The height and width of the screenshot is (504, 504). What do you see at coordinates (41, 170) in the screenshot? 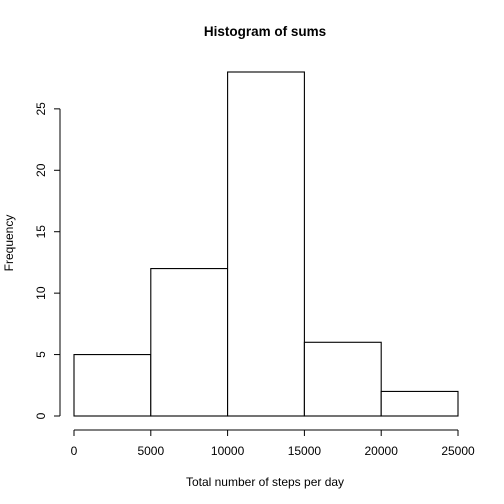
I see `y-tick-label-4: 20` at bounding box center [41, 170].